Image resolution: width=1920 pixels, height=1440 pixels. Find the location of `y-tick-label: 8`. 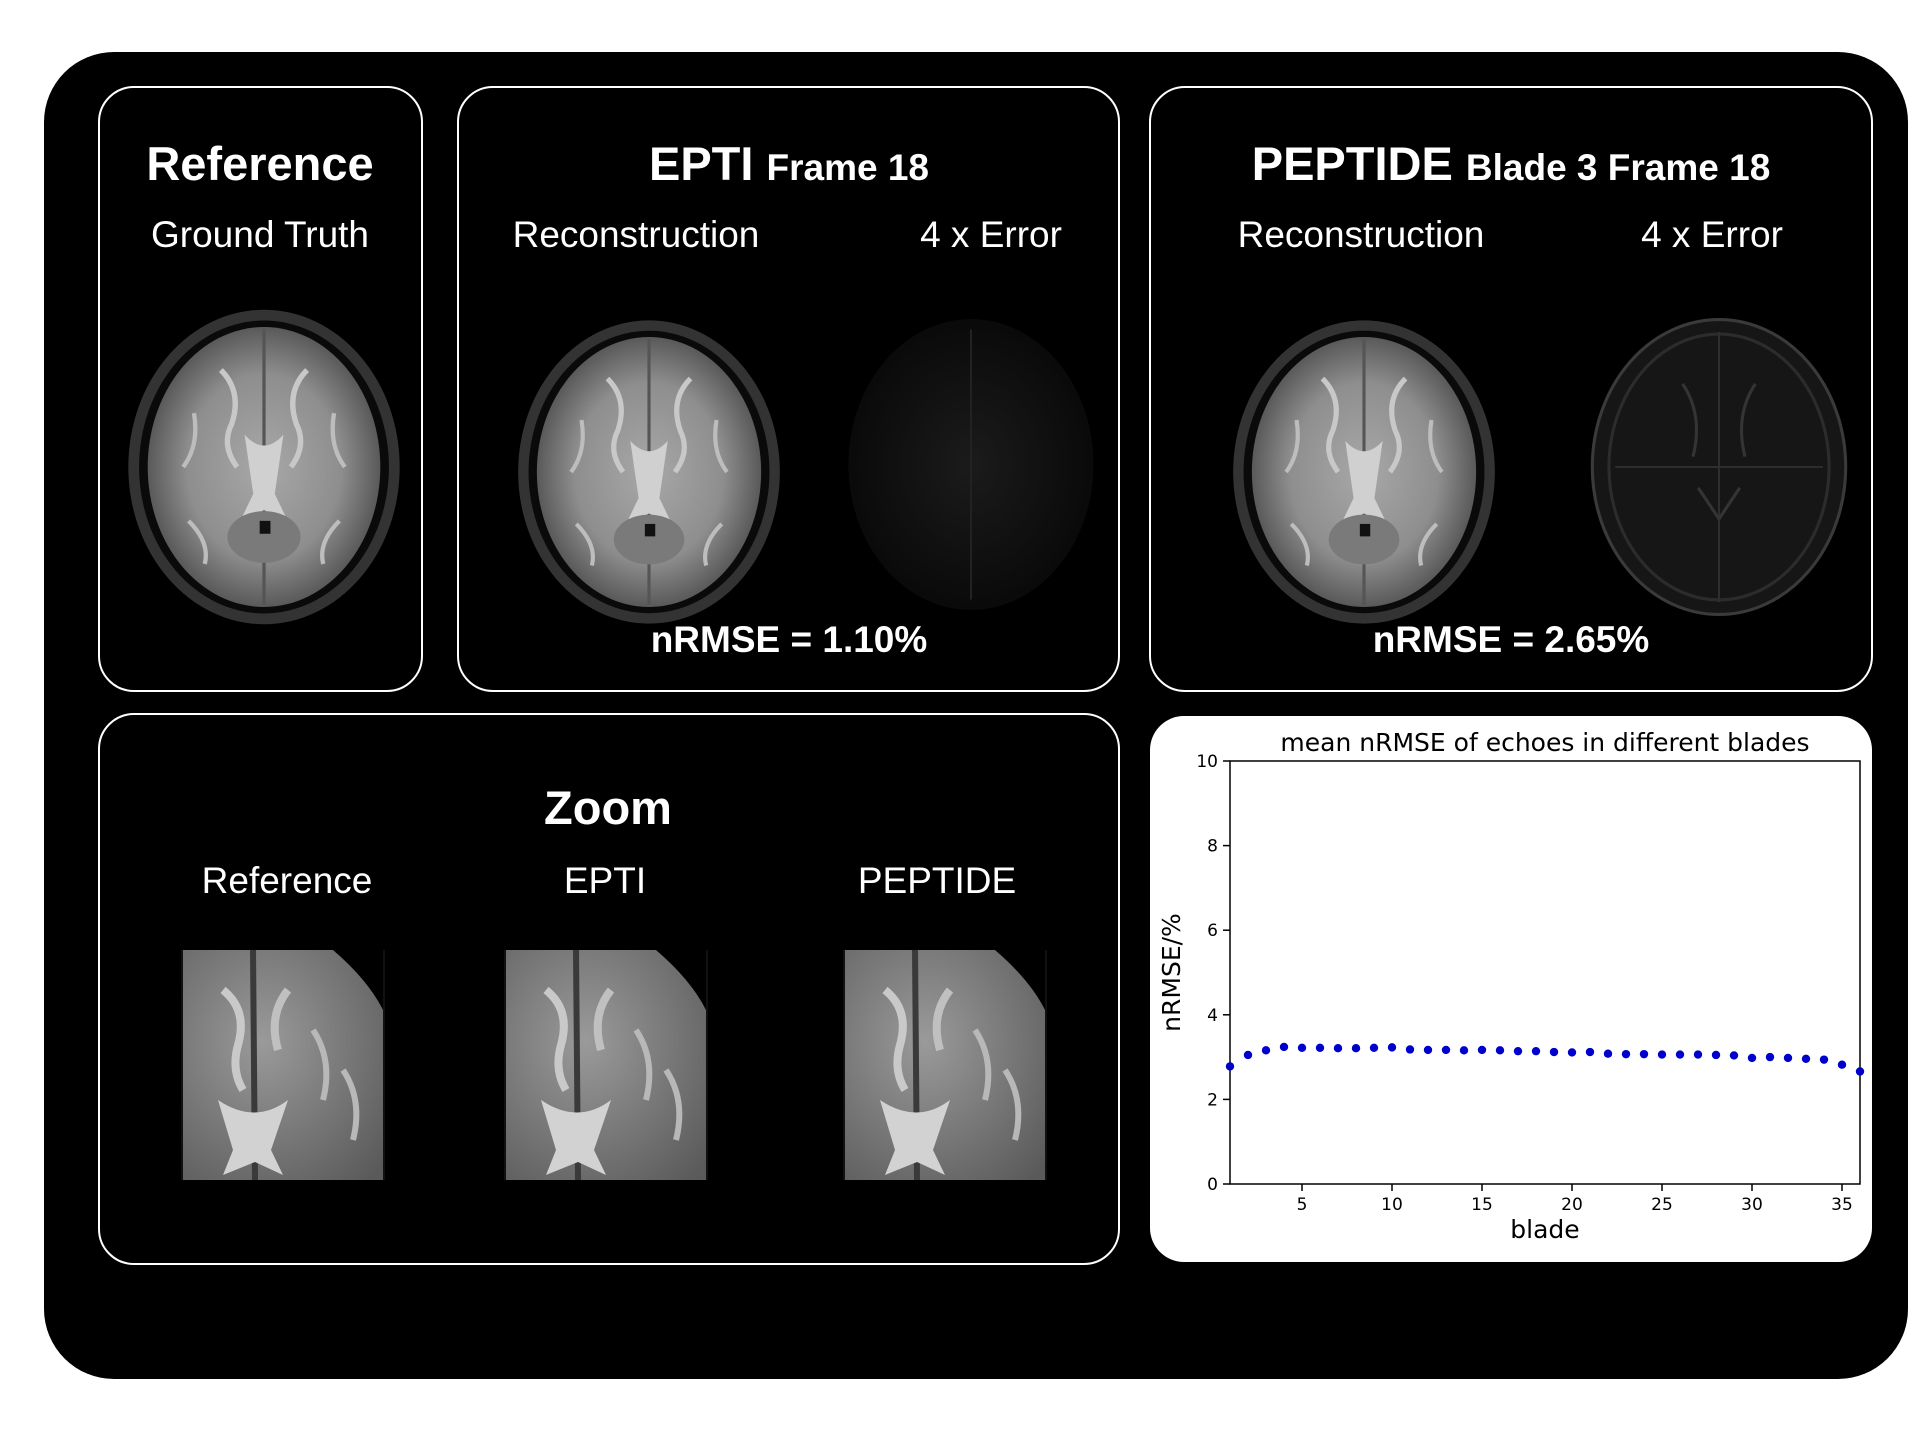

y-tick-label: 8 is located at coordinates (1212, 847).